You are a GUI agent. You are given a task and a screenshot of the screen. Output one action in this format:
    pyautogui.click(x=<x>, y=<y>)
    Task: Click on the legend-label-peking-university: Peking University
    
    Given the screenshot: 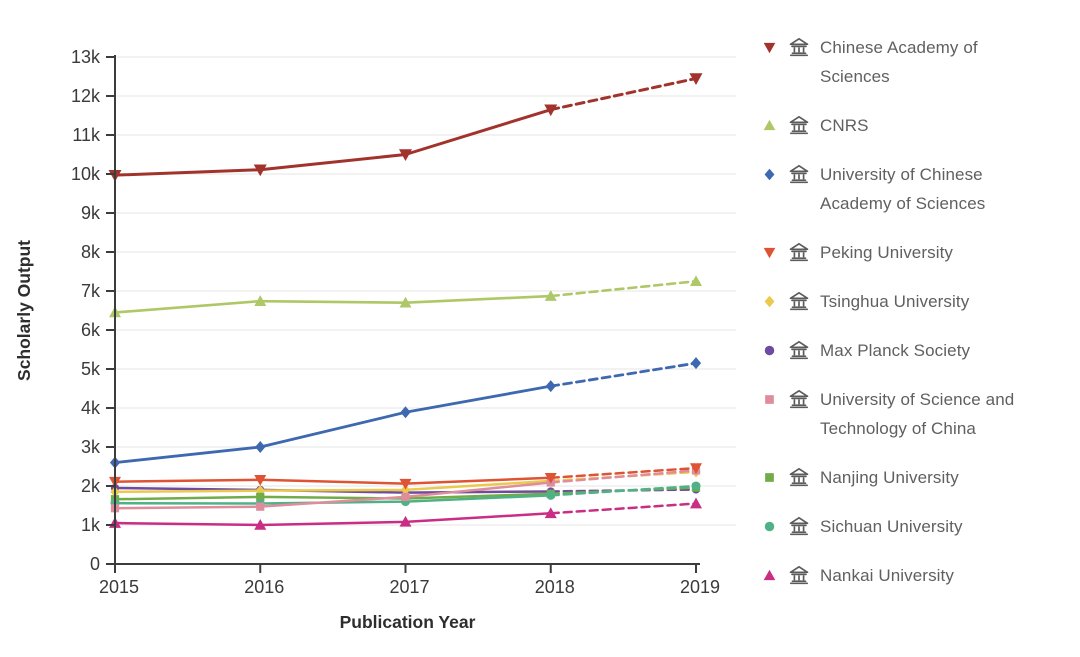 What is the action you would take?
    pyautogui.click(x=887, y=252)
    